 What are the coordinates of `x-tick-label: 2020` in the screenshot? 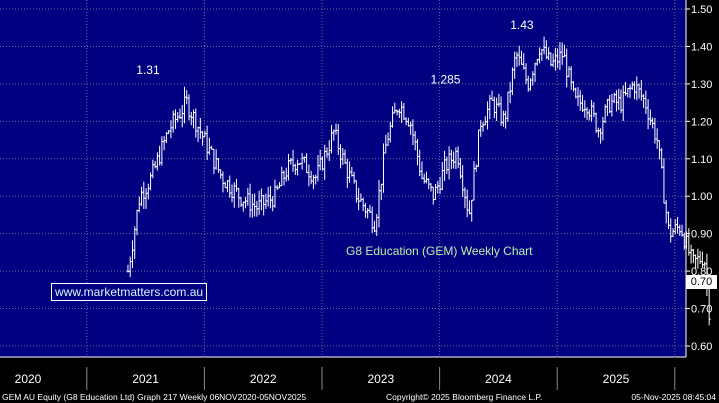 It's located at (28, 379).